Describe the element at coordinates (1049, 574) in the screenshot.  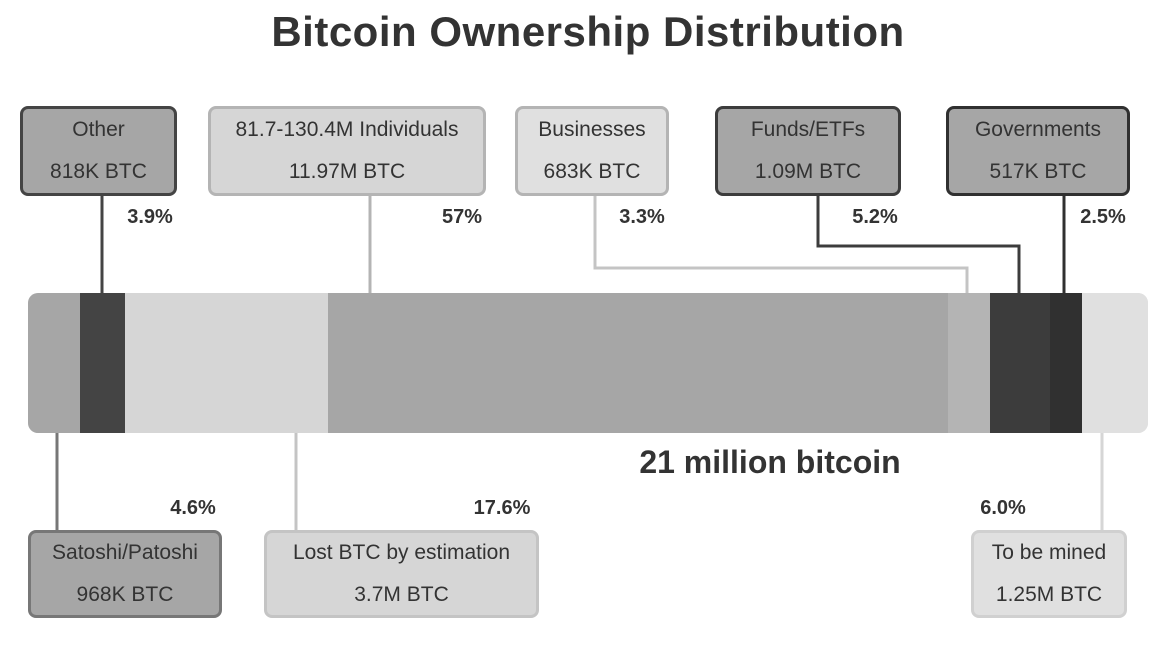
I see `callout-to-be-mined: To be mined 1.25M BTC` at that location.